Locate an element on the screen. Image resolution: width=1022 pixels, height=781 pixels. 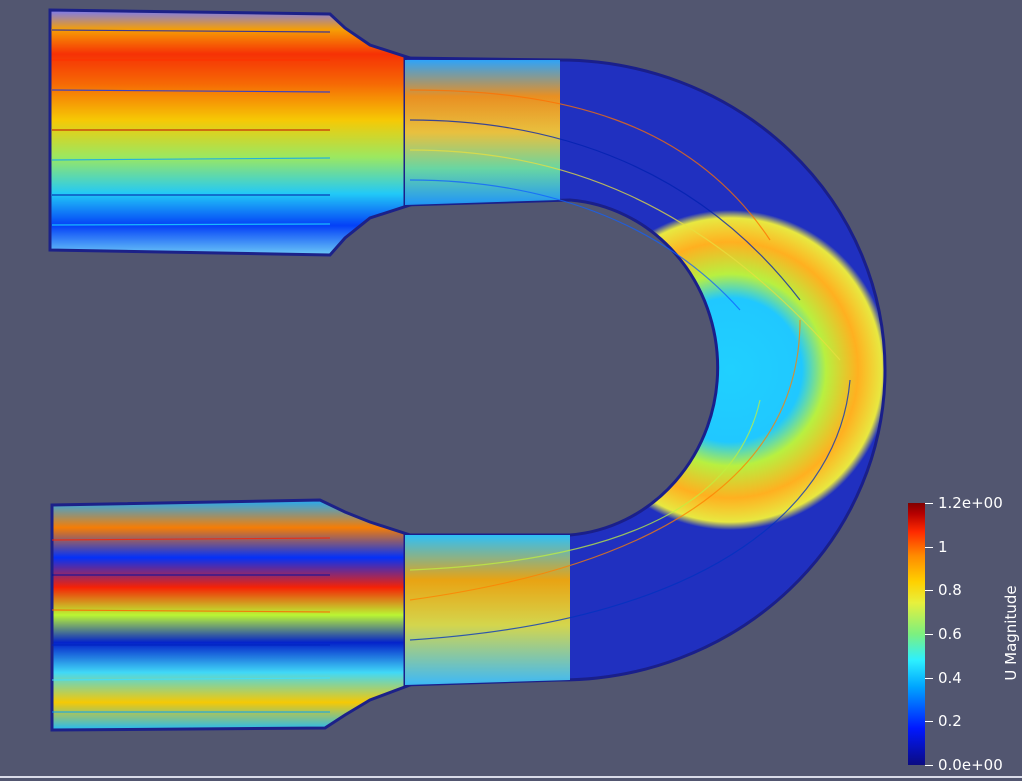
colorbar-title: U Magnitude is located at coordinates (1011, 633).